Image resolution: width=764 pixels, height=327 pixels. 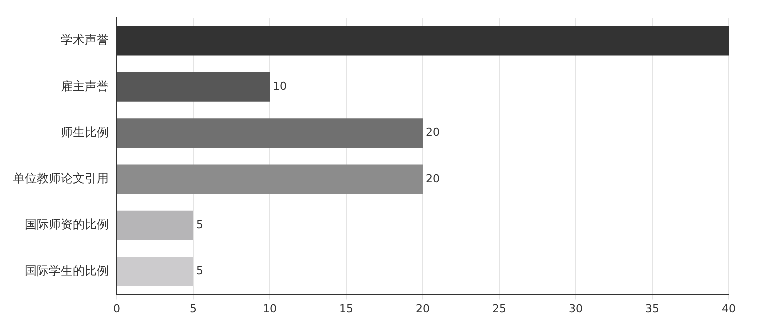 I want to click on x-tick-label: 30, so click(x=576, y=309).